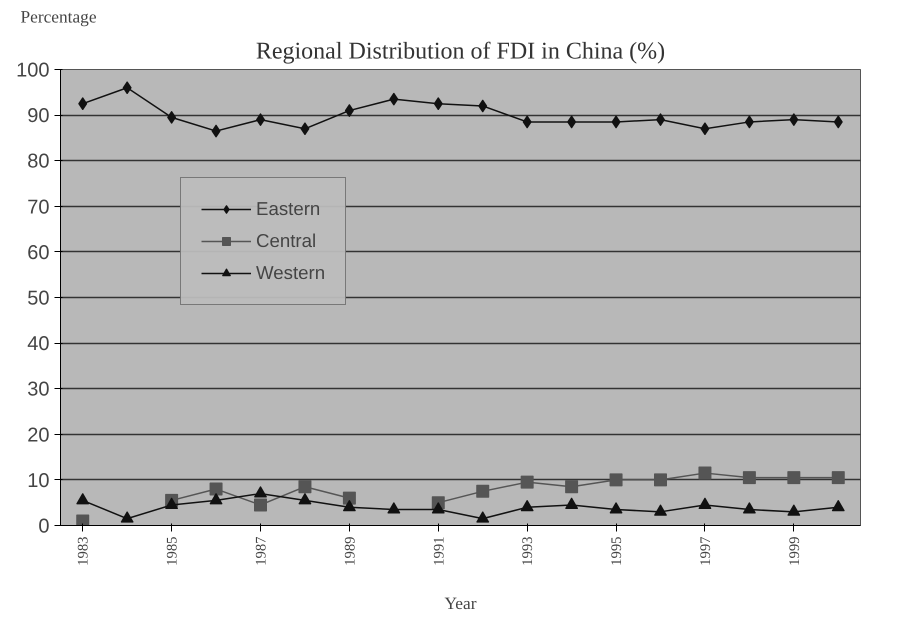 This screenshot has width=908, height=624. What do you see at coordinates (44, 527) in the screenshot?
I see `y-tick-label: 0` at bounding box center [44, 527].